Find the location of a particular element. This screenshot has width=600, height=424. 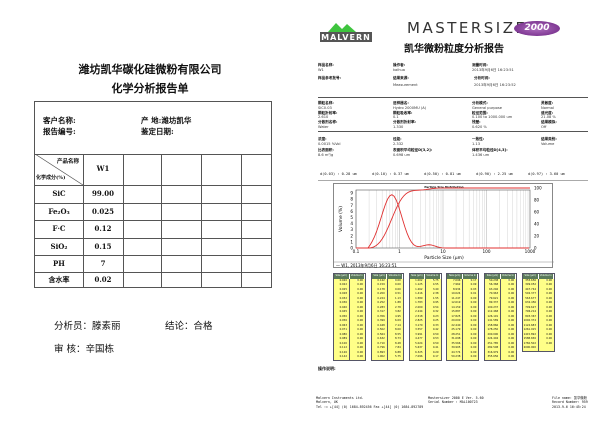

percentile-value: d(0.10) : 0.37 um is located at coordinates (390, 174).